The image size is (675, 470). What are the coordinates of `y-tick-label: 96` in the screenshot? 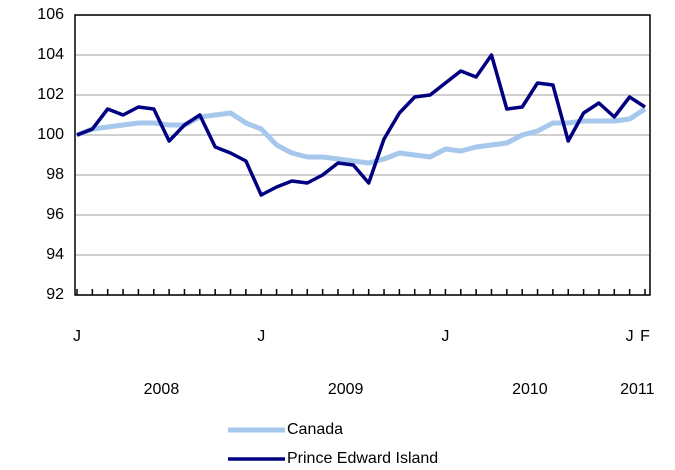 It's located at (55, 214).